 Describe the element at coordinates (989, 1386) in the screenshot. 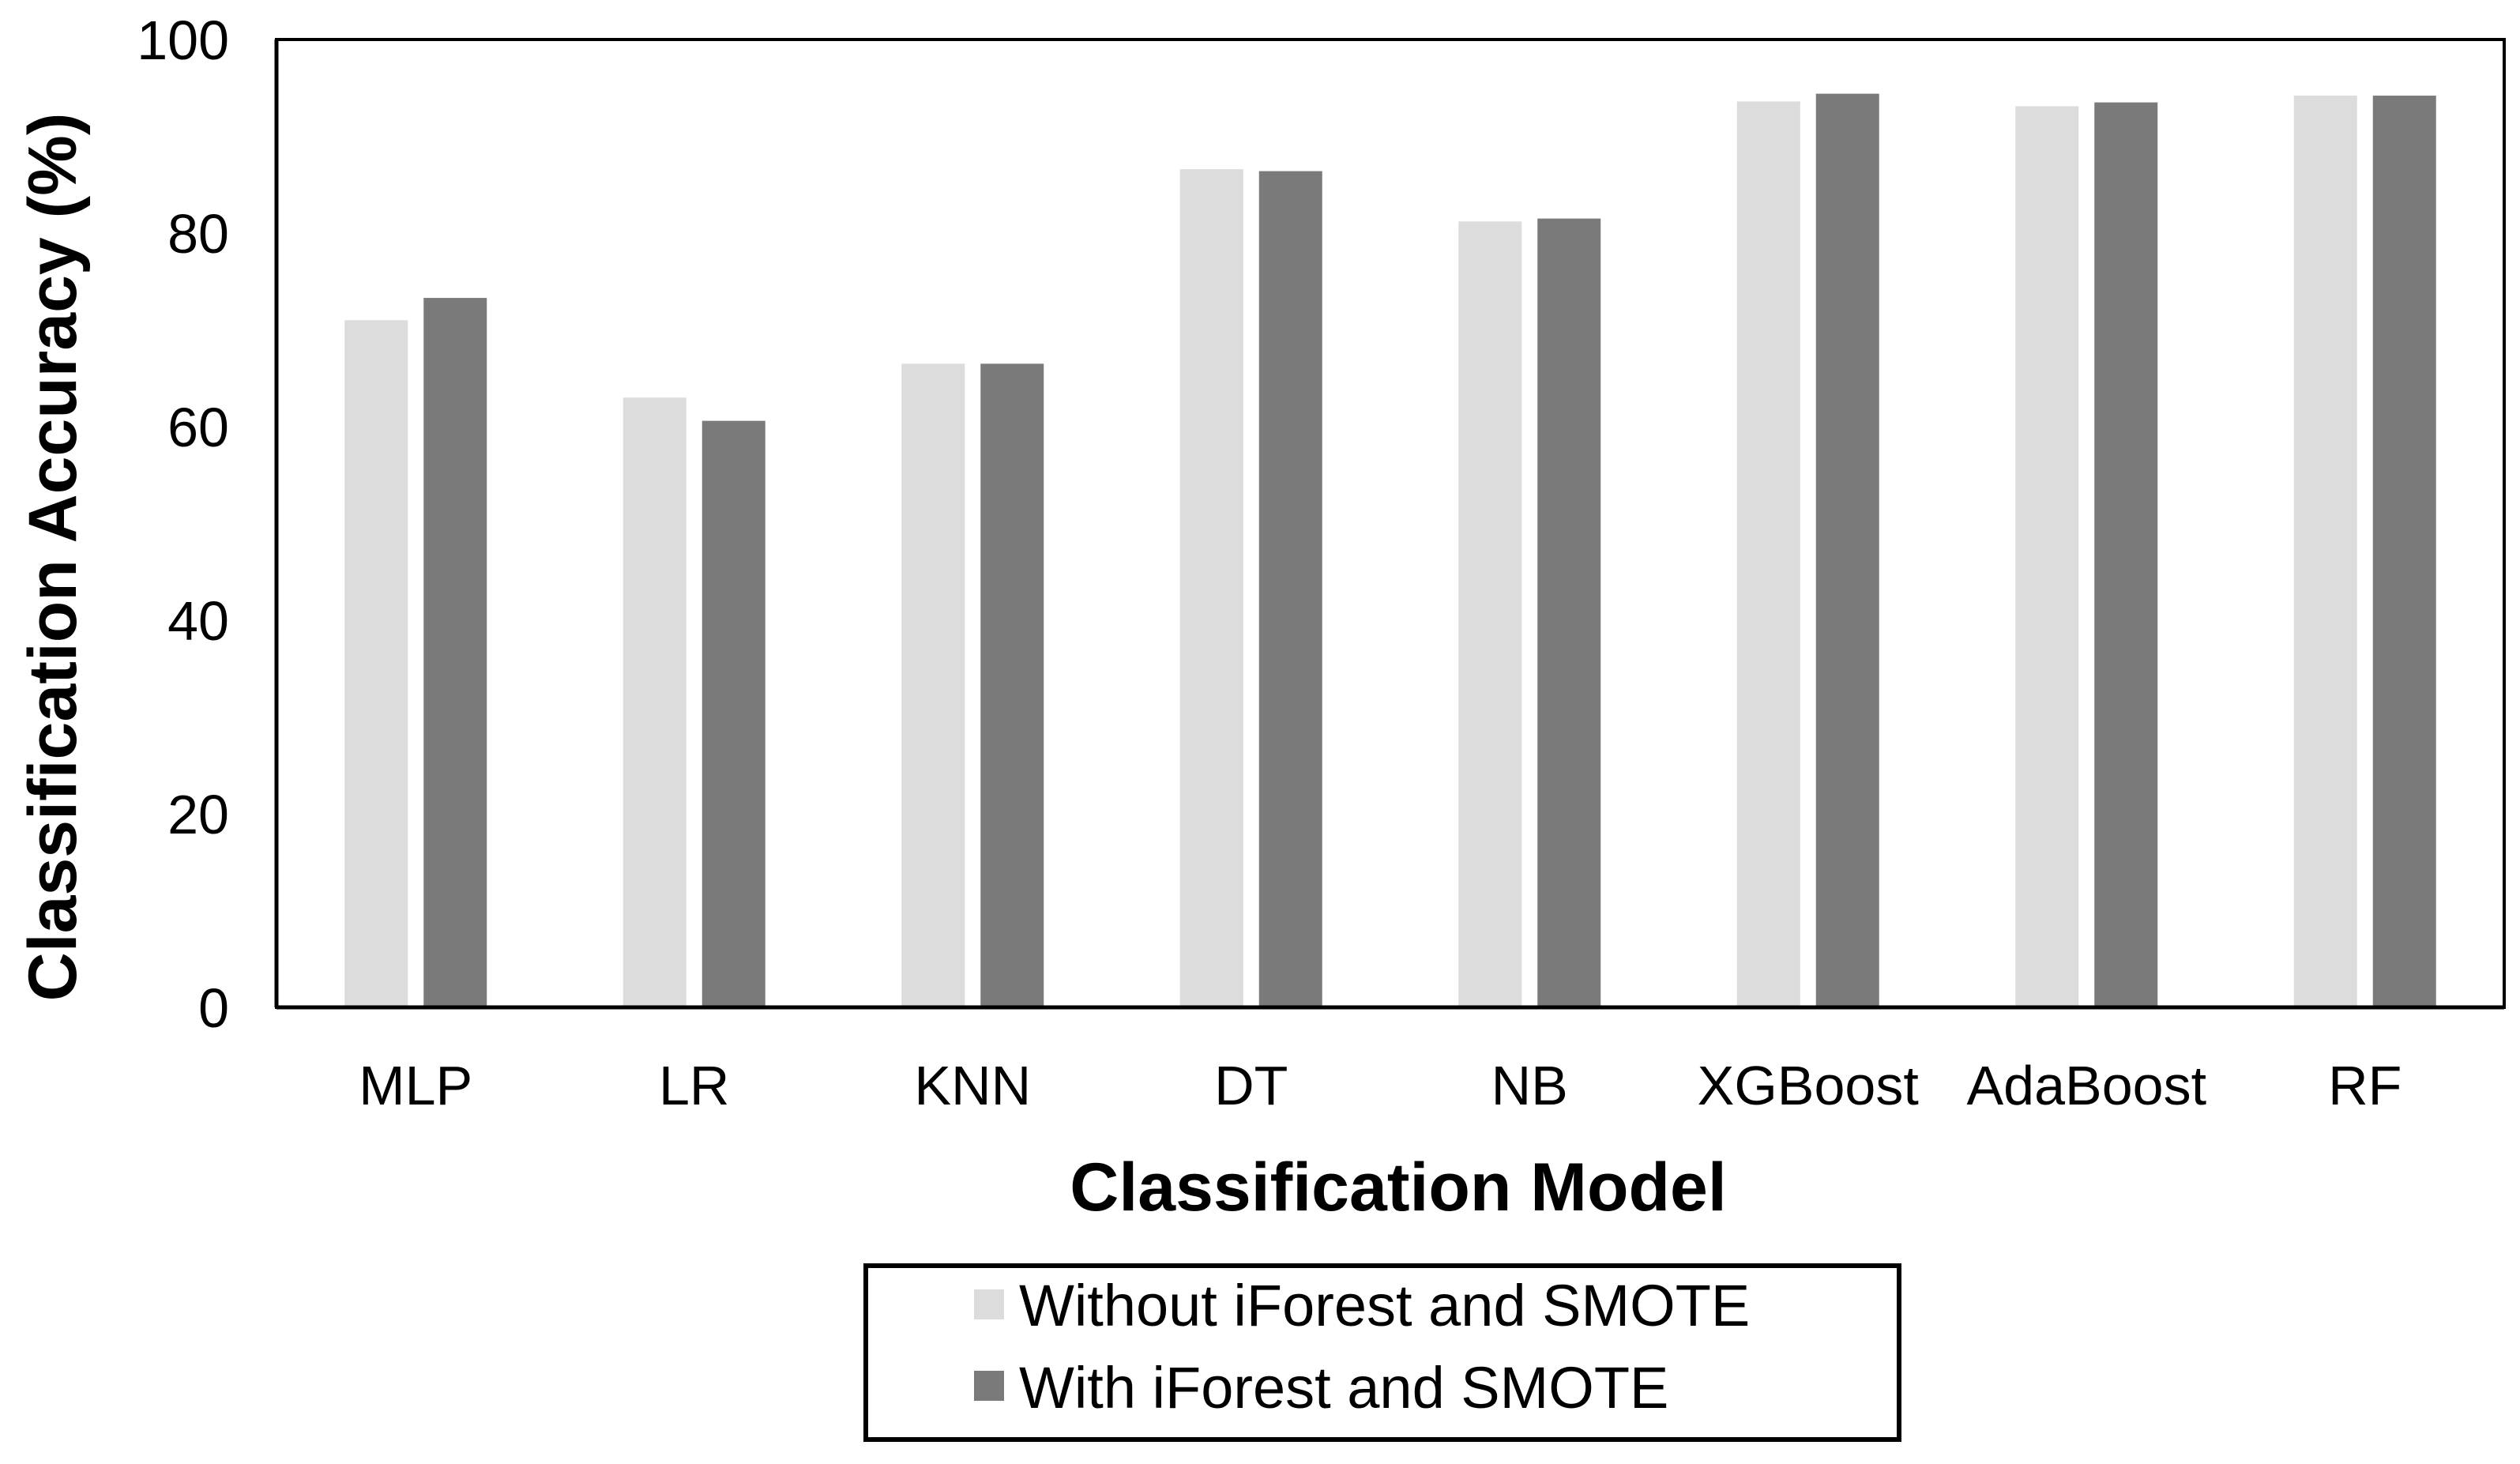

I see `legend-swatch-with` at that location.